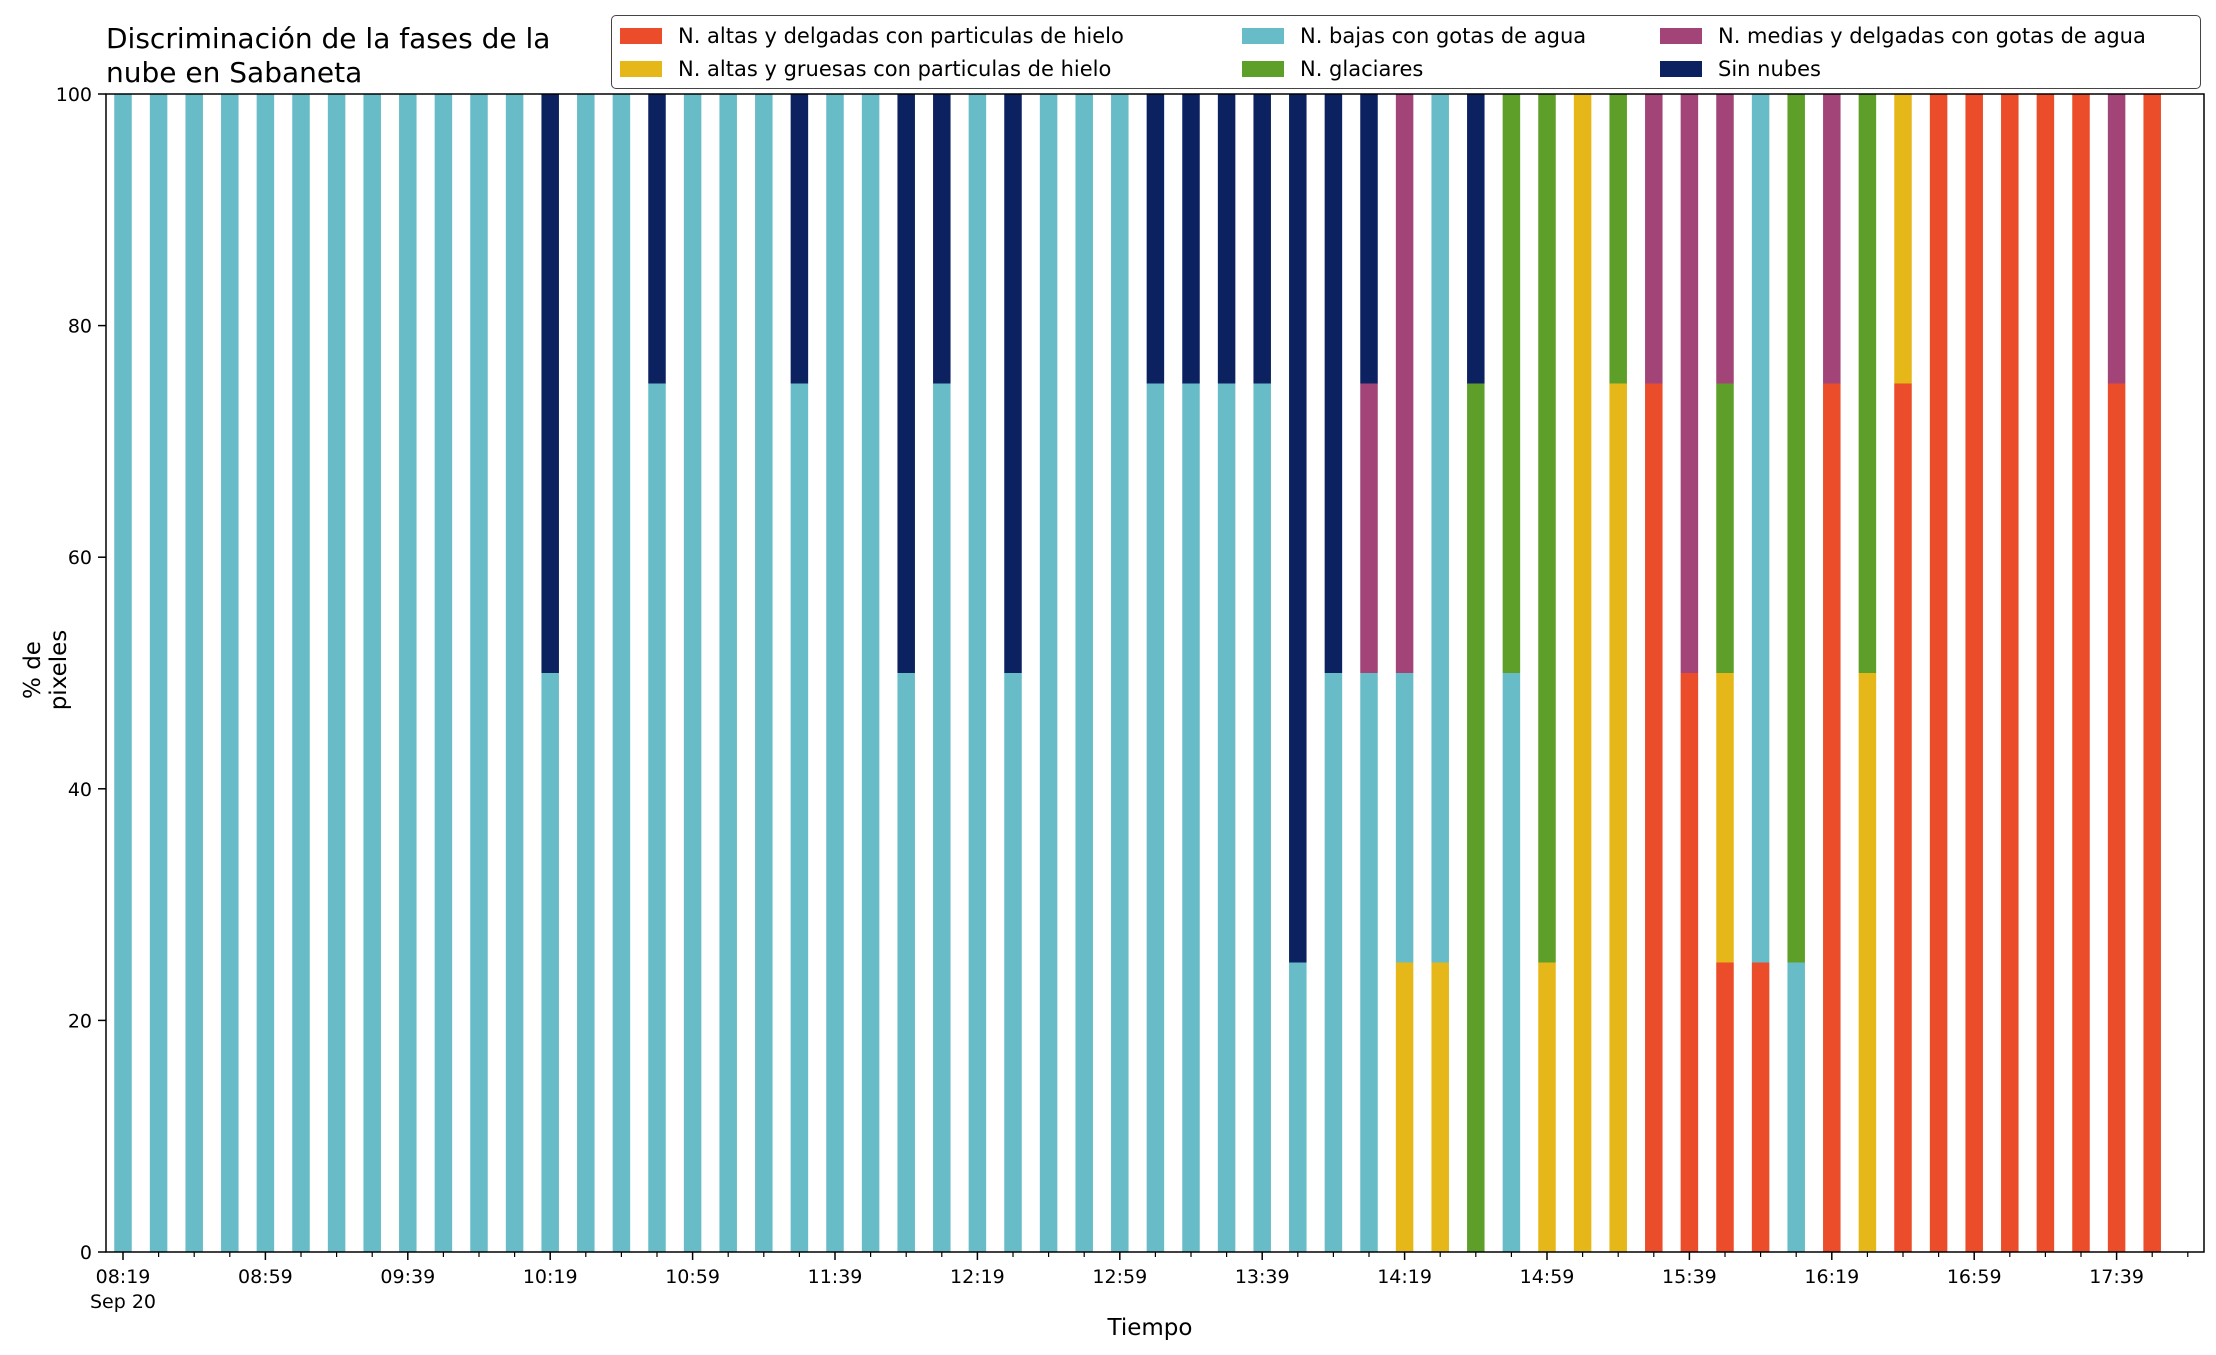  I want to click on legend-item-glaciares: N. glaciares, so click(1332, 69).